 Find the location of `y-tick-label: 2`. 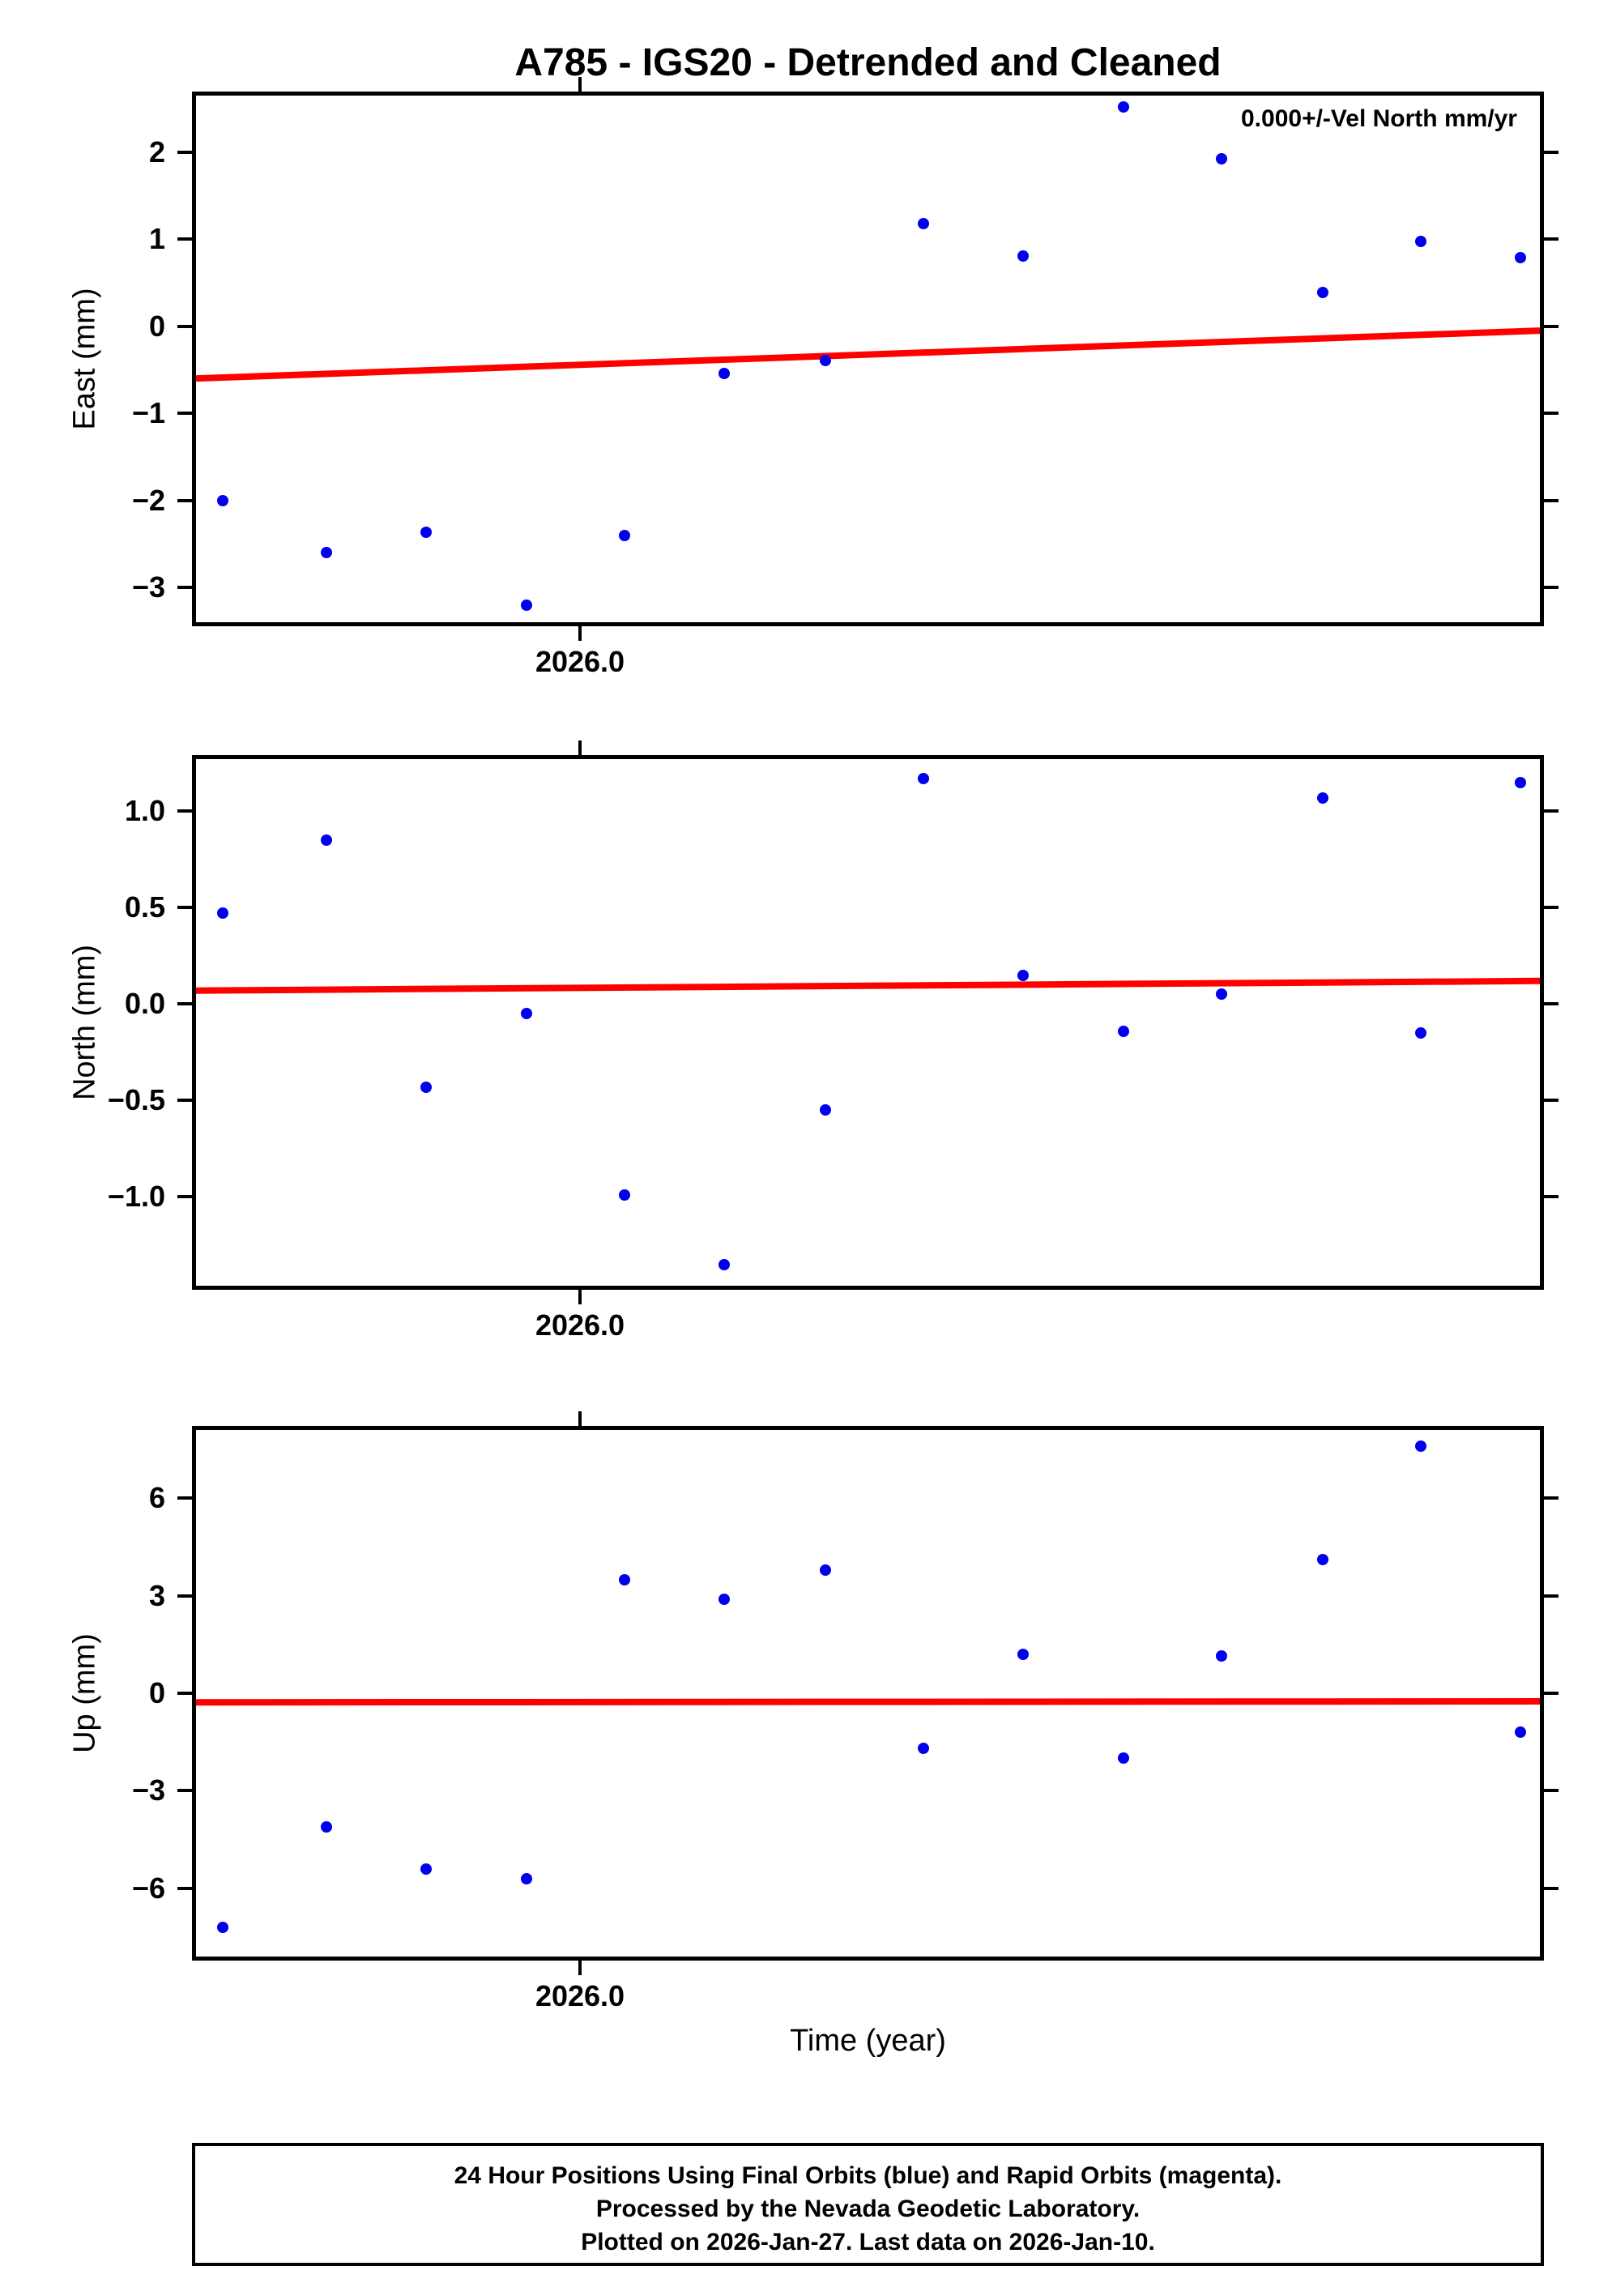

y-tick-label: 2 is located at coordinates (156, 152).